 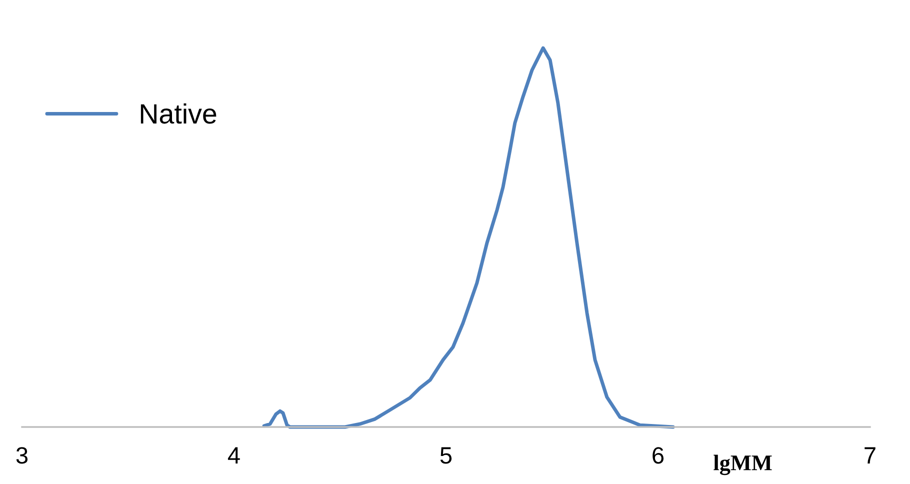 I want to click on legend-label: Native, so click(x=178, y=113).